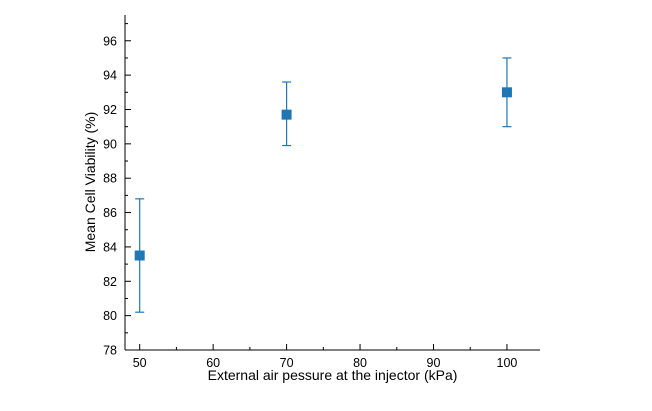 The width and height of the screenshot is (652, 411). Describe the element at coordinates (434, 363) in the screenshot. I see `x-tick-label: 90` at that location.